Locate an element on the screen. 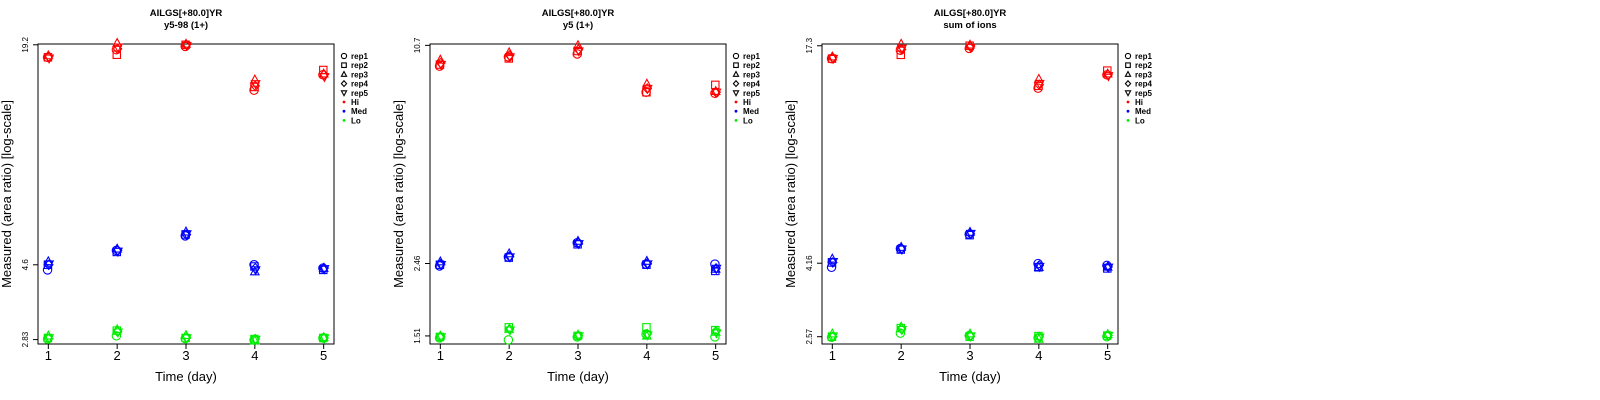 The height and width of the screenshot is (400, 1600). data-point-hi-rep5-day2 is located at coordinates (510, 58).